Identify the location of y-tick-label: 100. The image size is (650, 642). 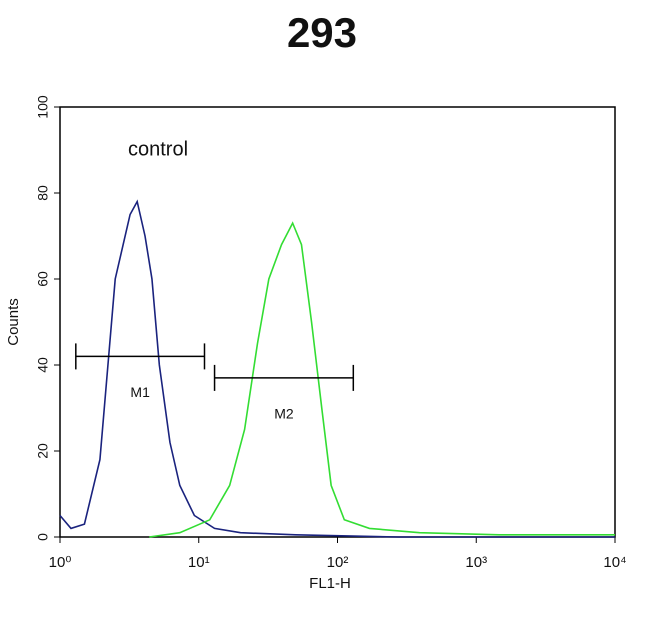
(43, 107).